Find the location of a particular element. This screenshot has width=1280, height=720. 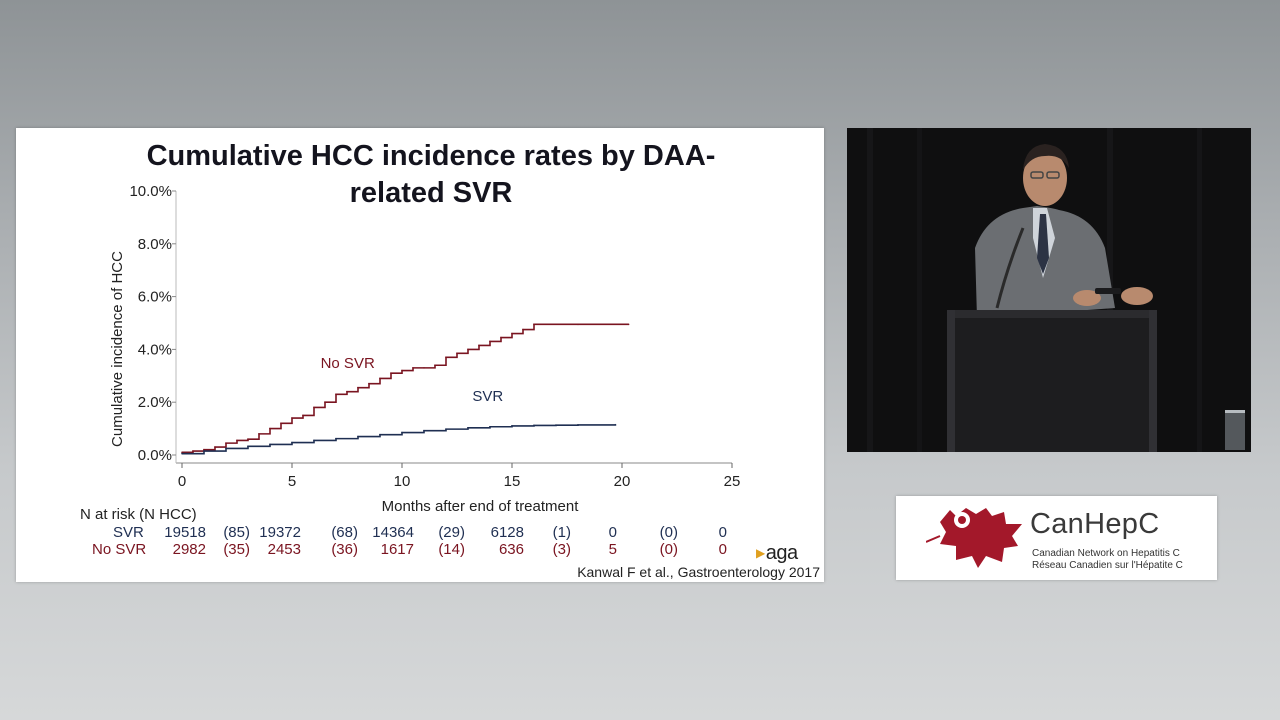

canhepc-tagline-en: Canadian Network on Hepatitis C is located at coordinates (1106, 553).